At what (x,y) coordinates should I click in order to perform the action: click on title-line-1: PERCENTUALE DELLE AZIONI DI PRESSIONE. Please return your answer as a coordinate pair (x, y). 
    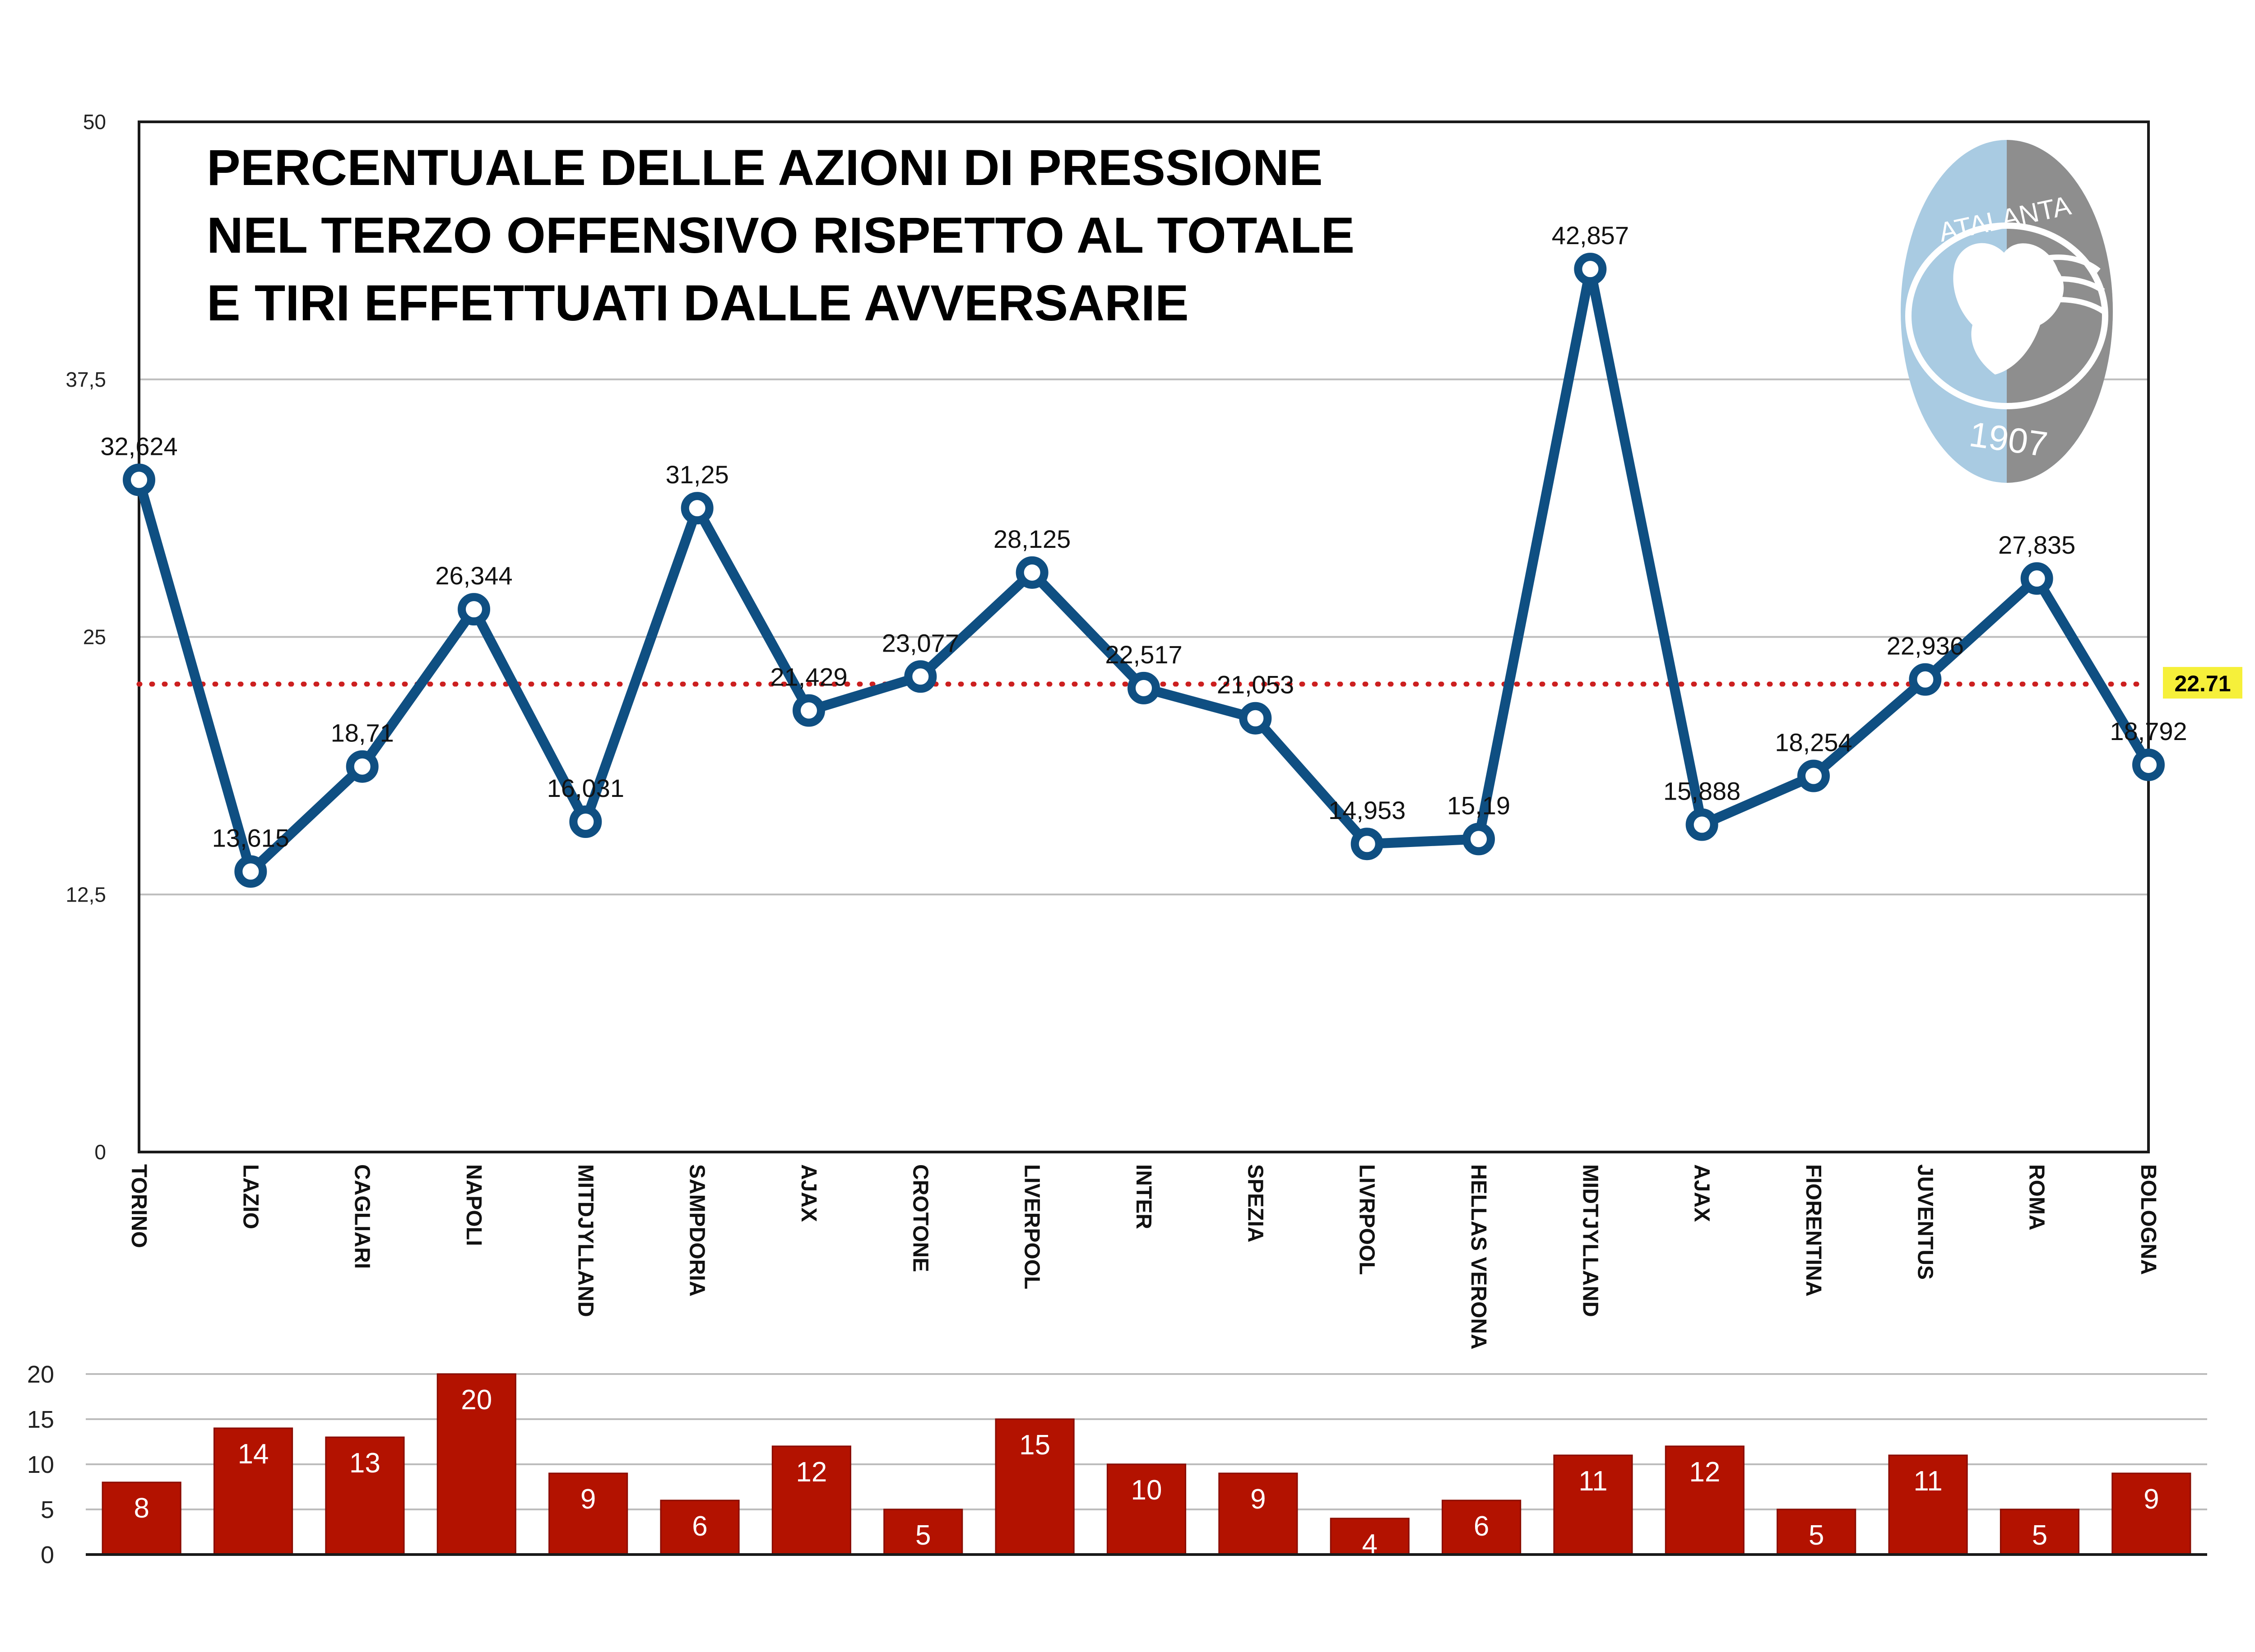
    Looking at the image, I should click on (765, 167).